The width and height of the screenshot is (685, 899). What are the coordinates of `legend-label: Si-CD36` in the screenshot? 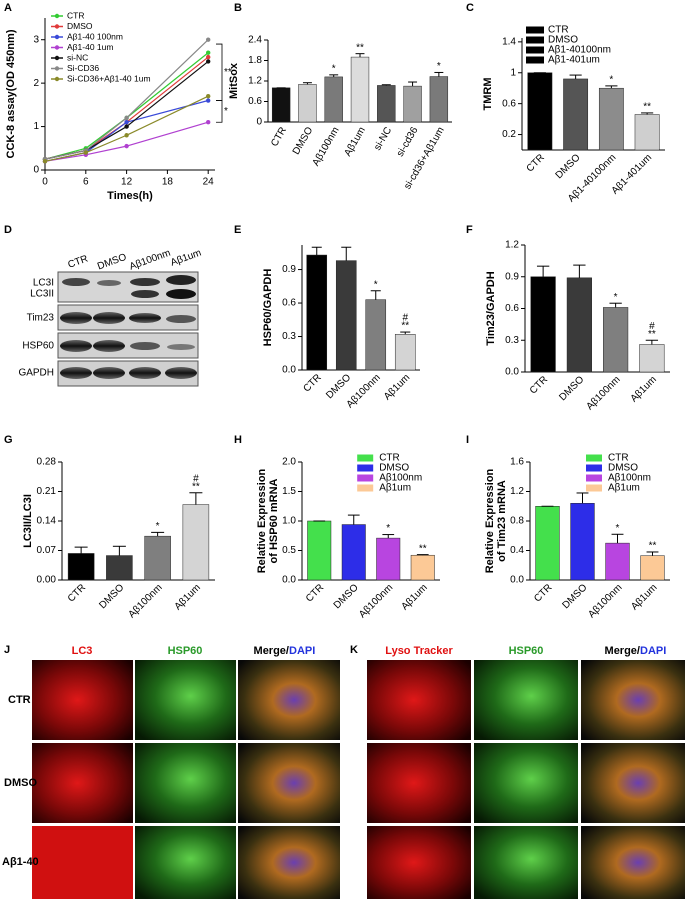 It's located at (83, 68).